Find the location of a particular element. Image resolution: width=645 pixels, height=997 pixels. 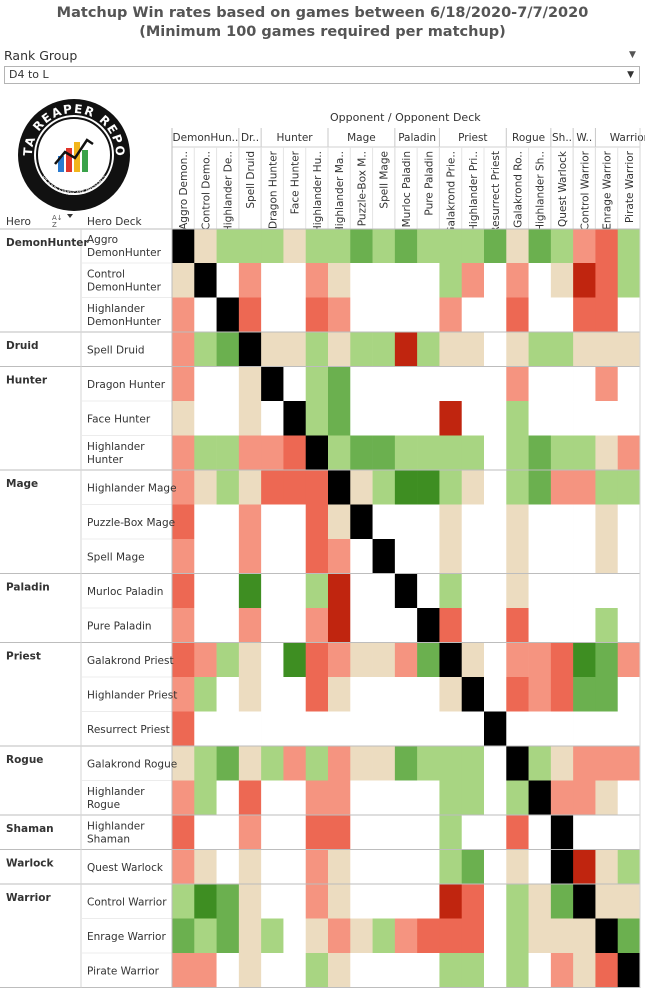

hero-deck-label-line-2: DemonHunter is located at coordinates (124, 287).